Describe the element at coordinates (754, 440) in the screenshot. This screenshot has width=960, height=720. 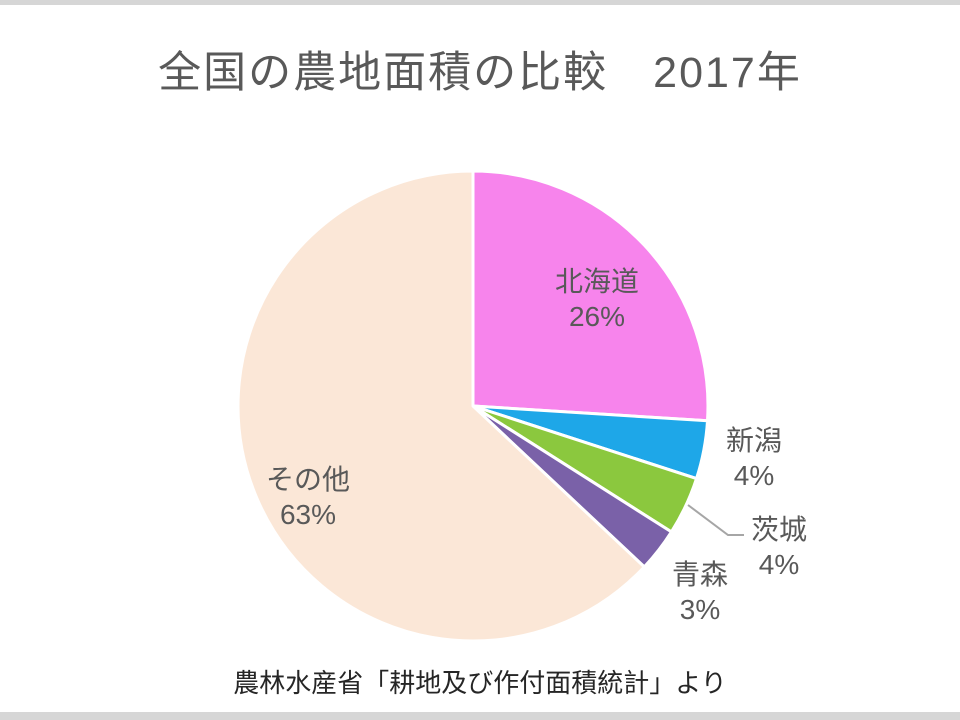
I see `slice-name: 新潟` at that location.